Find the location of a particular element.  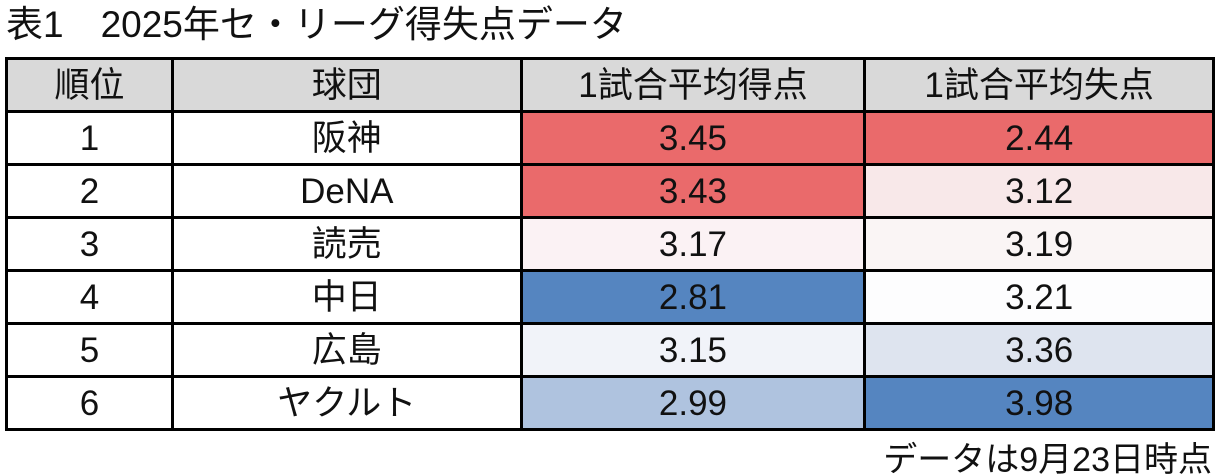

header-allowed: 1試合平均失点 is located at coordinates (1039, 85).